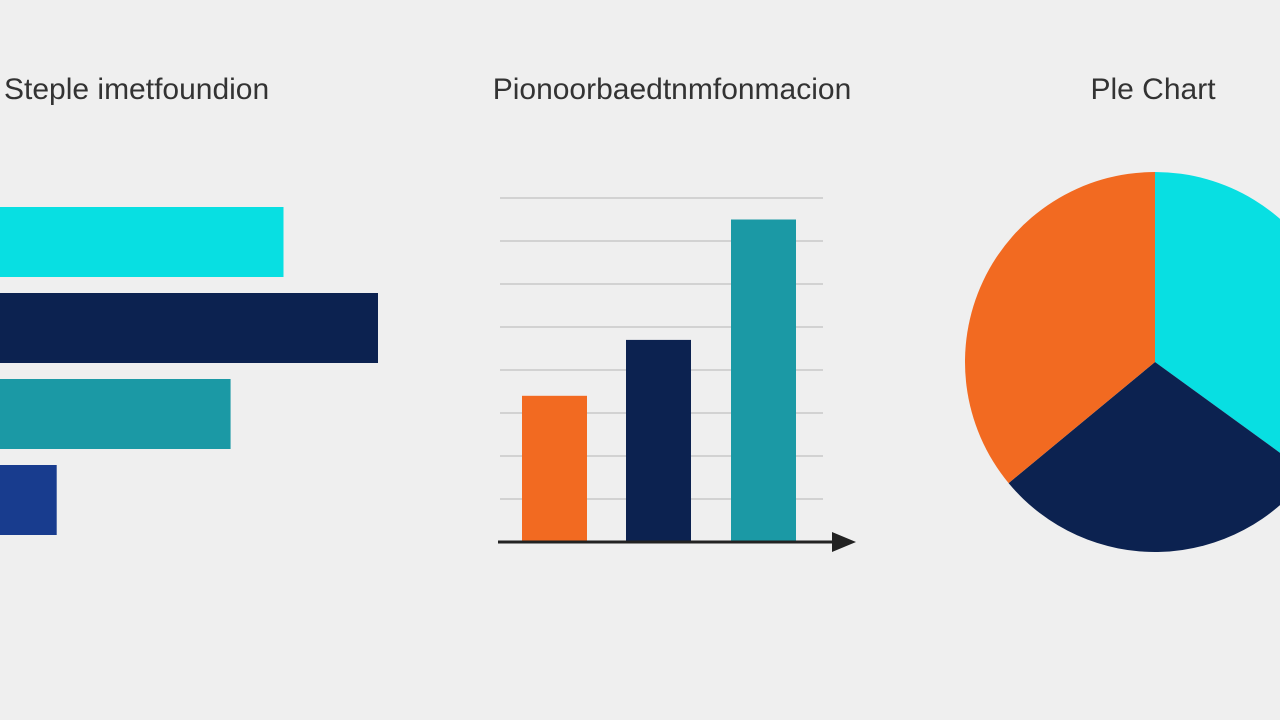  I want to click on chart-title: Ple Chart, so click(1153, 89).